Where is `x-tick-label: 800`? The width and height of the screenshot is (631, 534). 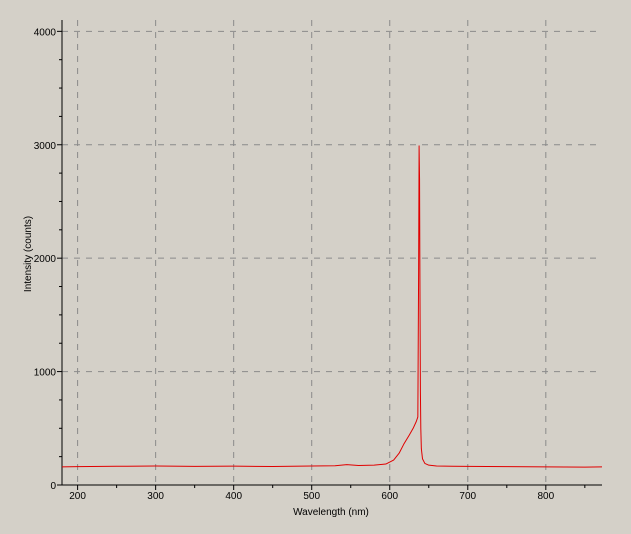 x-tick-label: 800 is located at coordinates (545, 496).